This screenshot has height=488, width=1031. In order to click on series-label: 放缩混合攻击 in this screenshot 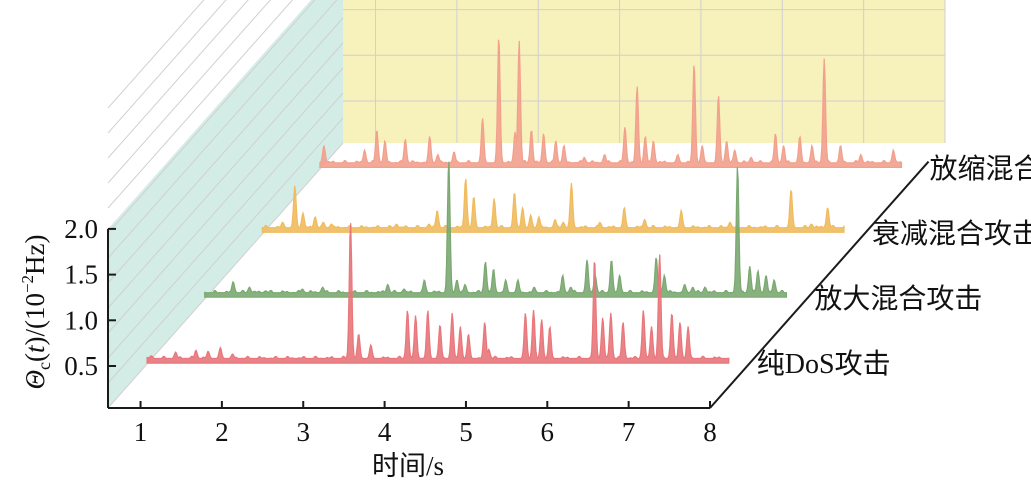, I will do `click(980, 169)`.